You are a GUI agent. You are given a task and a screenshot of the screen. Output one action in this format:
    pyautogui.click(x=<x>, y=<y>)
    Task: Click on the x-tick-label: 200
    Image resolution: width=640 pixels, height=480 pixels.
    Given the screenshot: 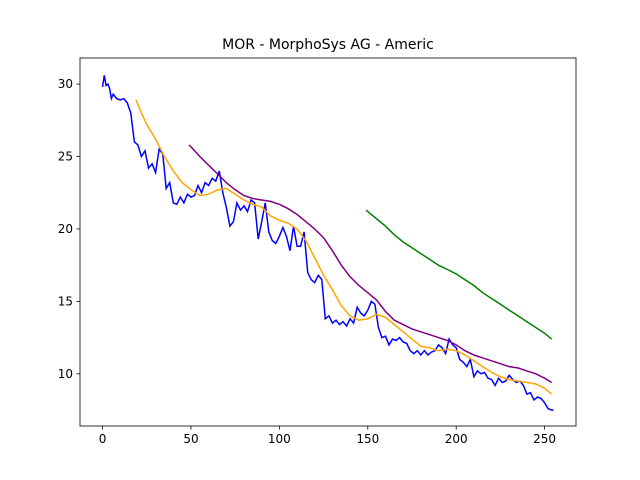 What is the action you would take?
    pyautogui.click(x=456, y=439)
    